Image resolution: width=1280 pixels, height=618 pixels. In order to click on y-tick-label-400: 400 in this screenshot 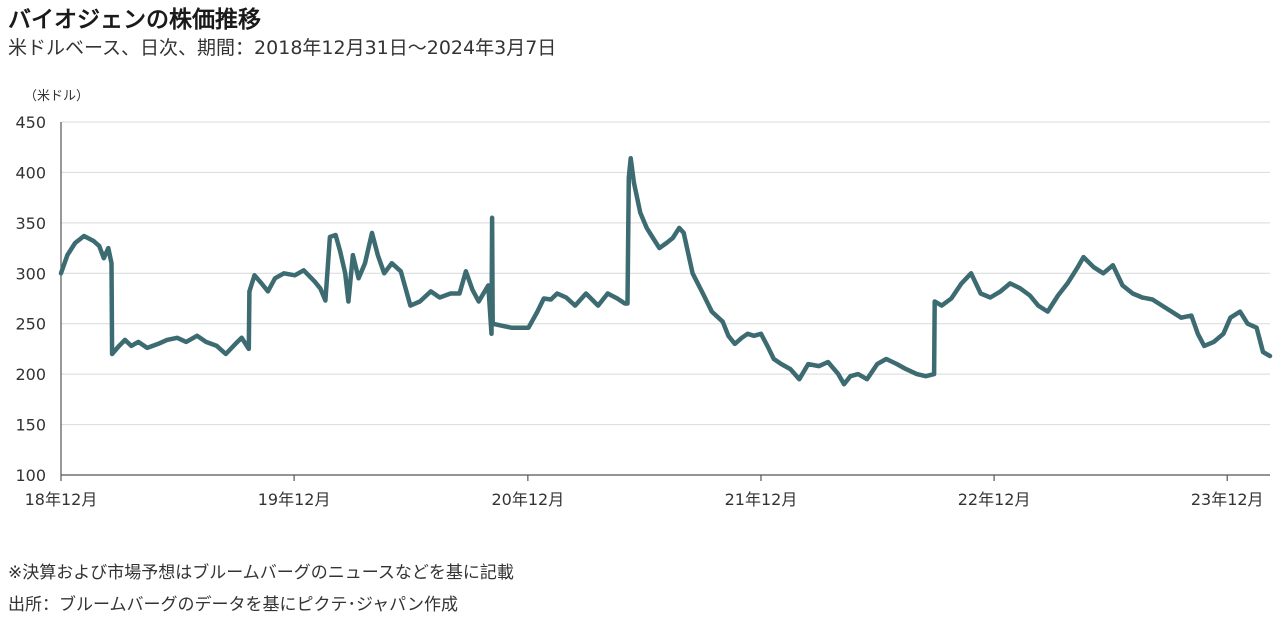, I will do `click(30, 172)`.